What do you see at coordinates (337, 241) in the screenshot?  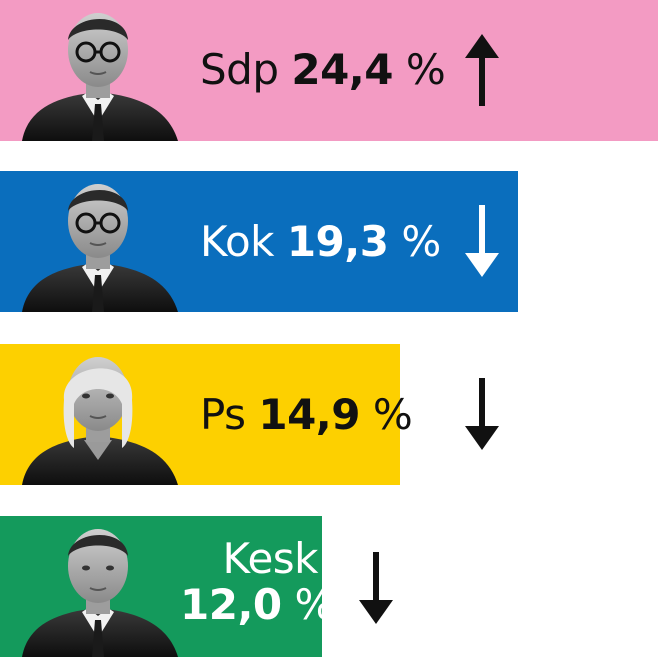 I see `value-label: 19,3` at bounding box center [337, 241].